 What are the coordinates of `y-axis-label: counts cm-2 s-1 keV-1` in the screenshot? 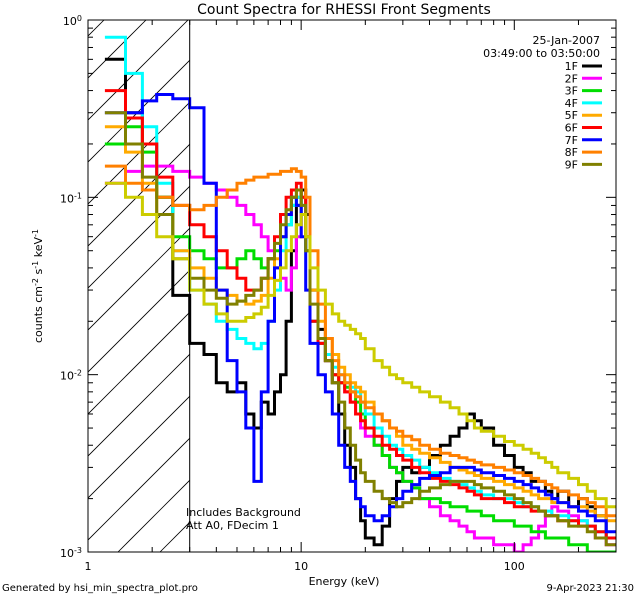 It's located at (38, 286).